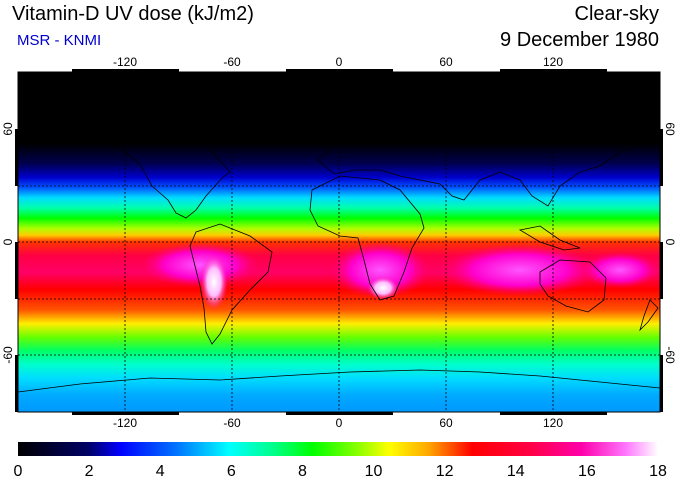 This screenshot has width=678, height=480. What do you see at coordinates (125, 423) in the screenshot?
I see `lon-tick-bottom: -120` at bounding box center [125, 423].